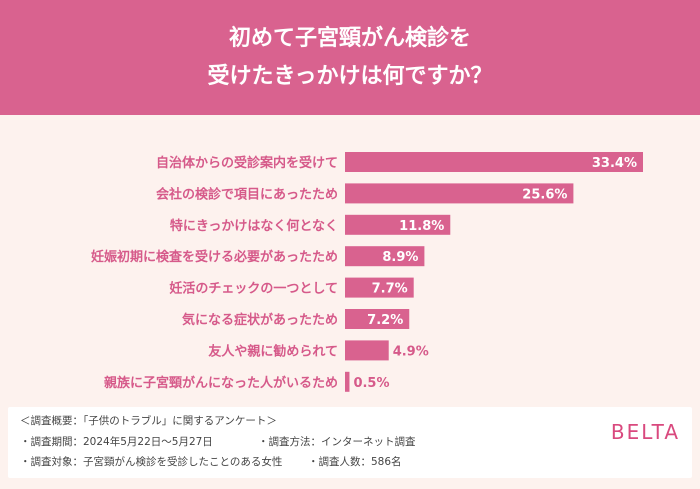  What do you see at coordinates (421, 226) in the screenshot?
I see `value-label: 11.8%` at bounding box center [421, 226].